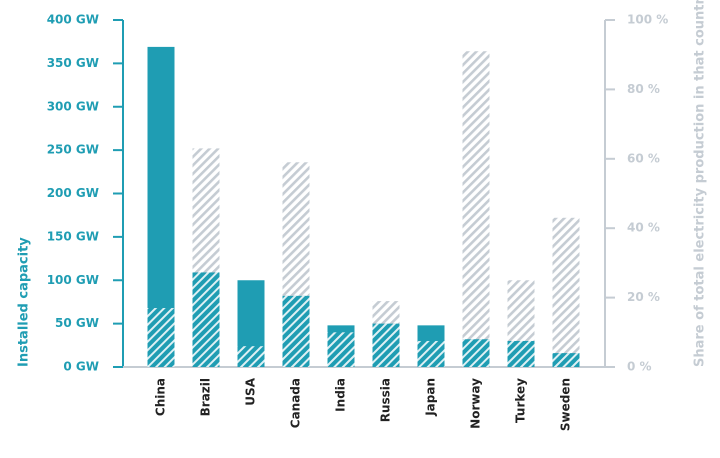  Describe the element at coordinates (73, 20) in the screenshot. I see `y-tick-label: 400 GW` at that location.